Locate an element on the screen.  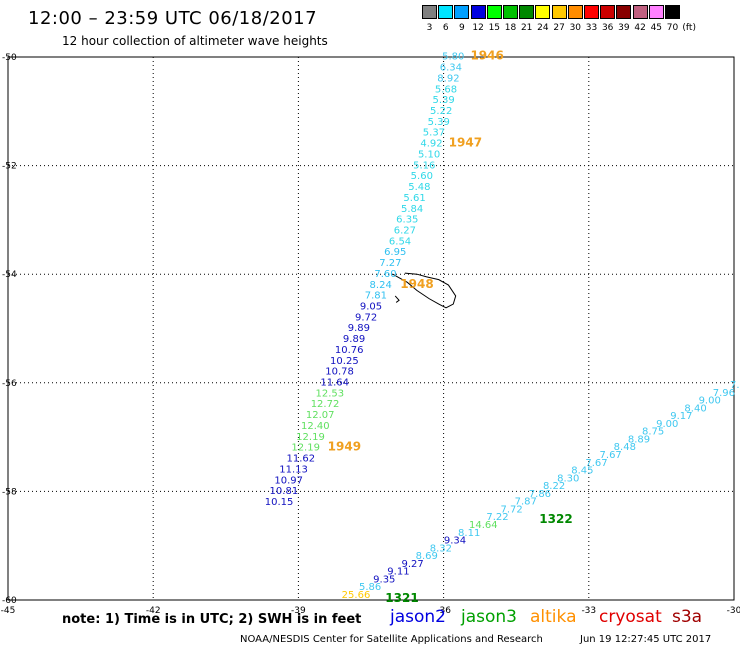
track-b-wave-label: 9.35 is located at coordinates (384, 579).